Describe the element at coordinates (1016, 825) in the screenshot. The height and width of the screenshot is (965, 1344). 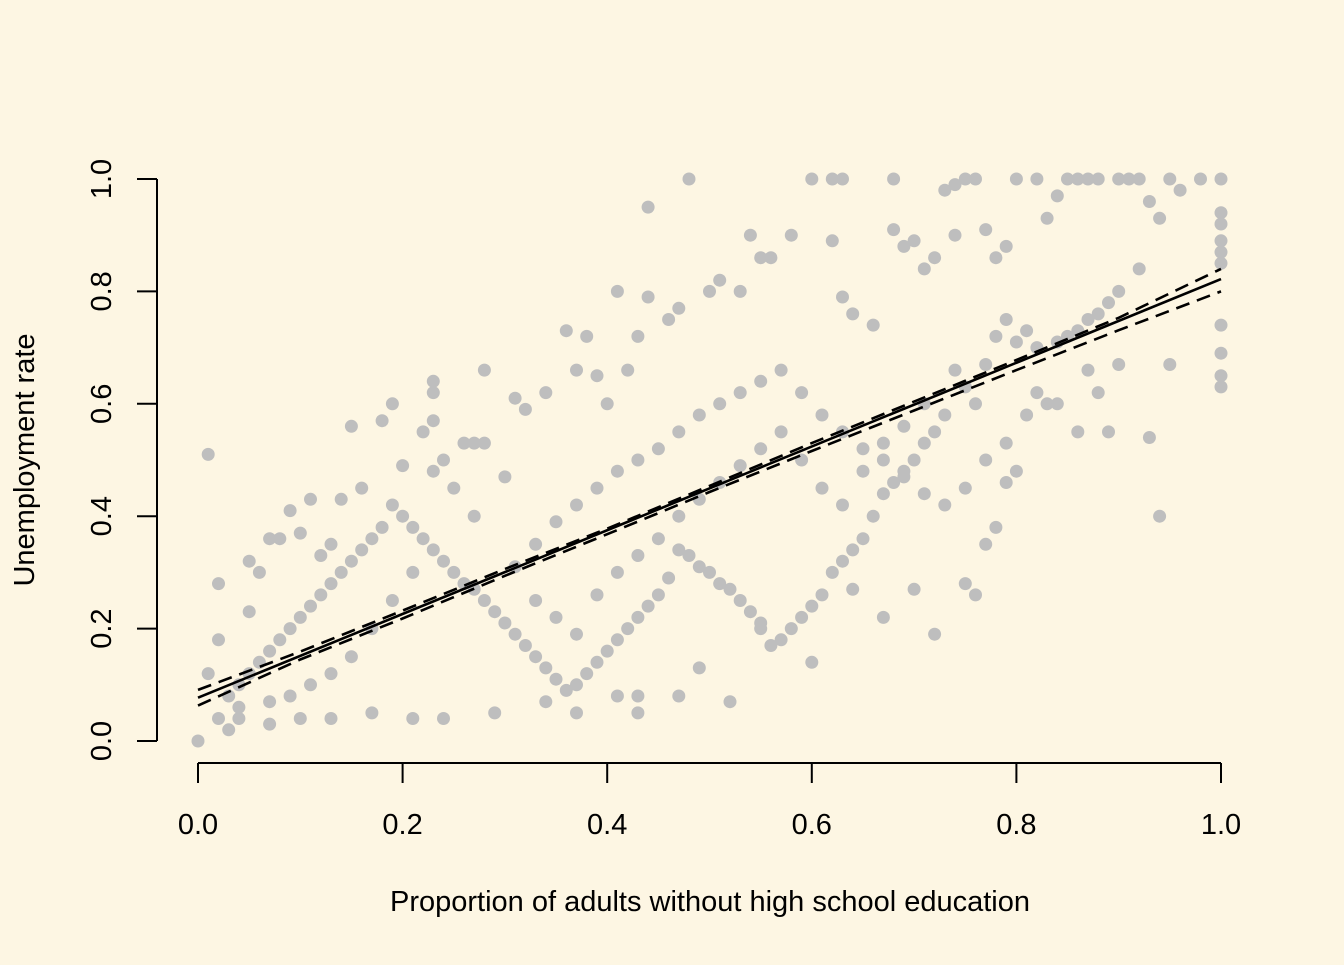
I see `x-tick-label: 0.8` at that location.